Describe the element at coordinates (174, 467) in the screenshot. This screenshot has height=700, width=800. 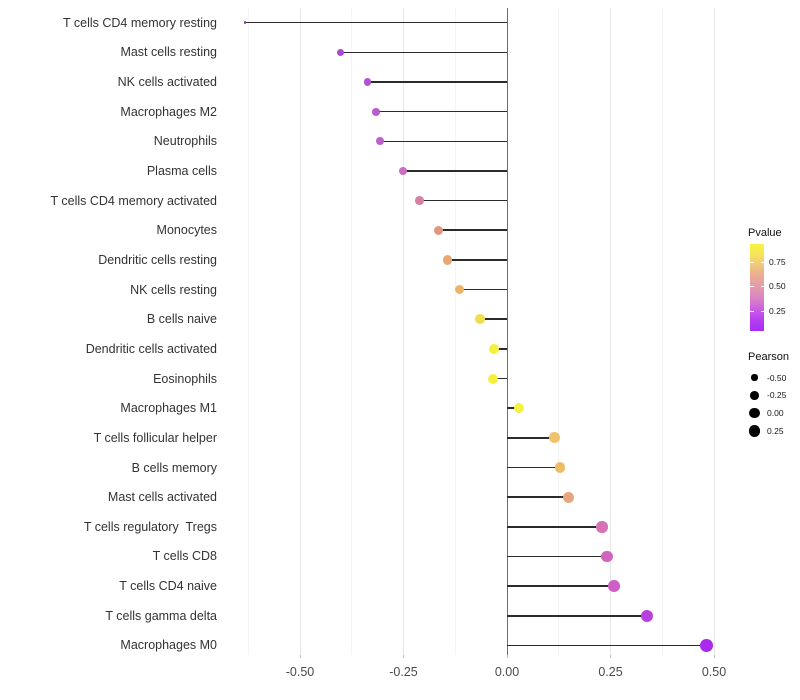
I see `y-axis-label: B cells memory` at that location.